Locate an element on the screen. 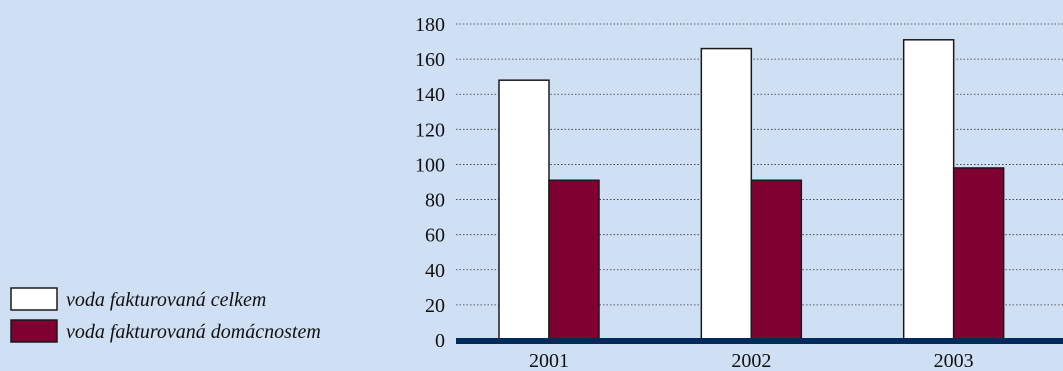 The image size is (1063, 371). x-tick-label-2003: 2003 is located at coordinates (954, 360).